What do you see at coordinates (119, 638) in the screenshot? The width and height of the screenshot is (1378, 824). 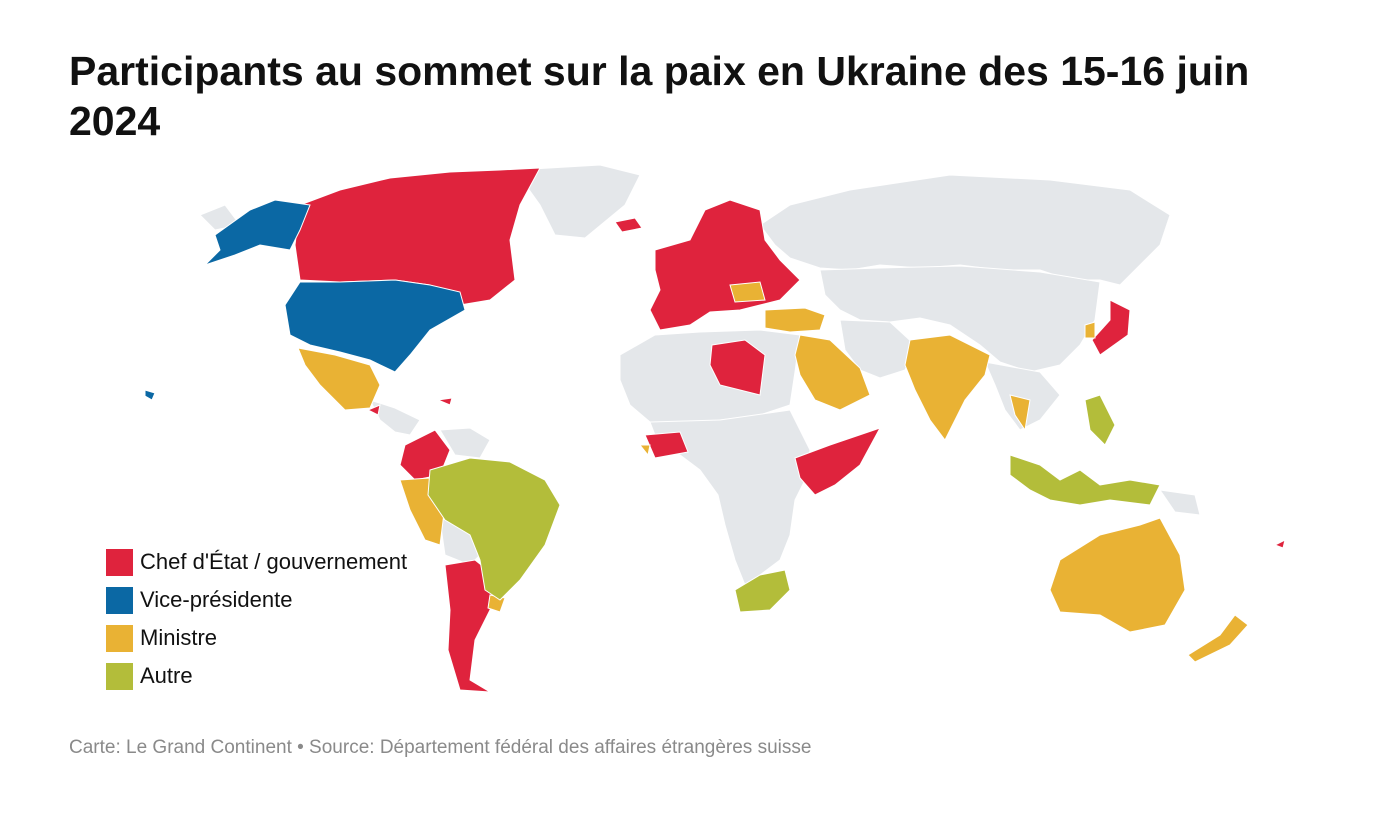 I see `legend-swatch-ministre` at bounding box center [119, 638].